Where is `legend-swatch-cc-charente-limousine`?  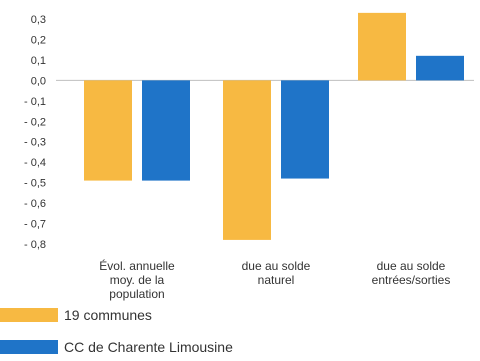
legend-swatch-cc-charente-limousine is located at coordinates (29, 347).